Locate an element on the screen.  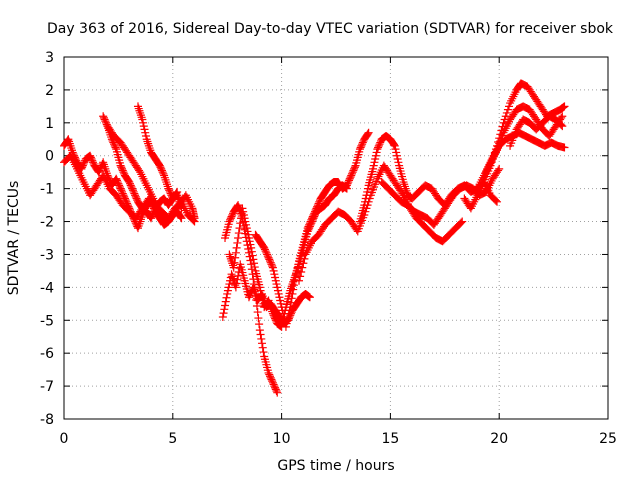
y-tick-label: -7 is located at coordinates (47, 387).